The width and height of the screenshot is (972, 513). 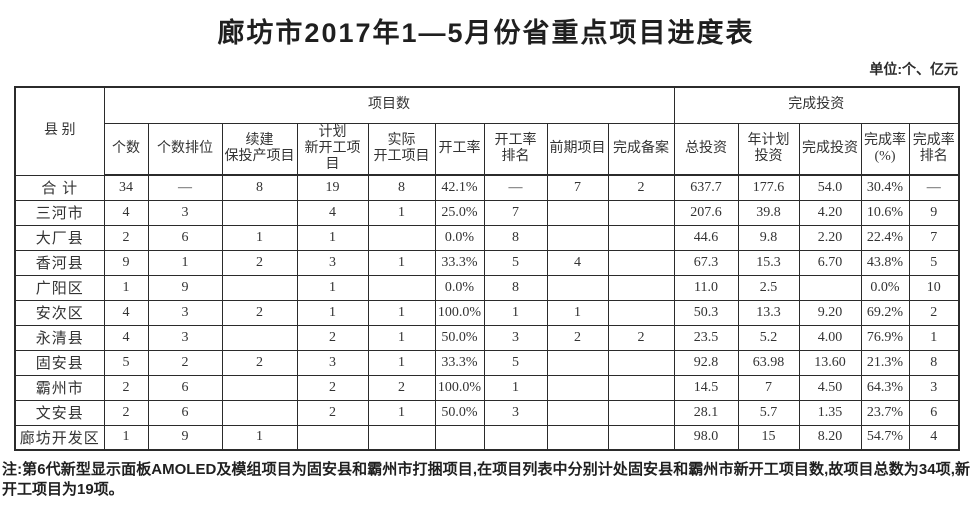 What do you see at coordinates (706, 362) in the screenshot?
I see `data-cell: 92.8` at bounding box center [706, 362].